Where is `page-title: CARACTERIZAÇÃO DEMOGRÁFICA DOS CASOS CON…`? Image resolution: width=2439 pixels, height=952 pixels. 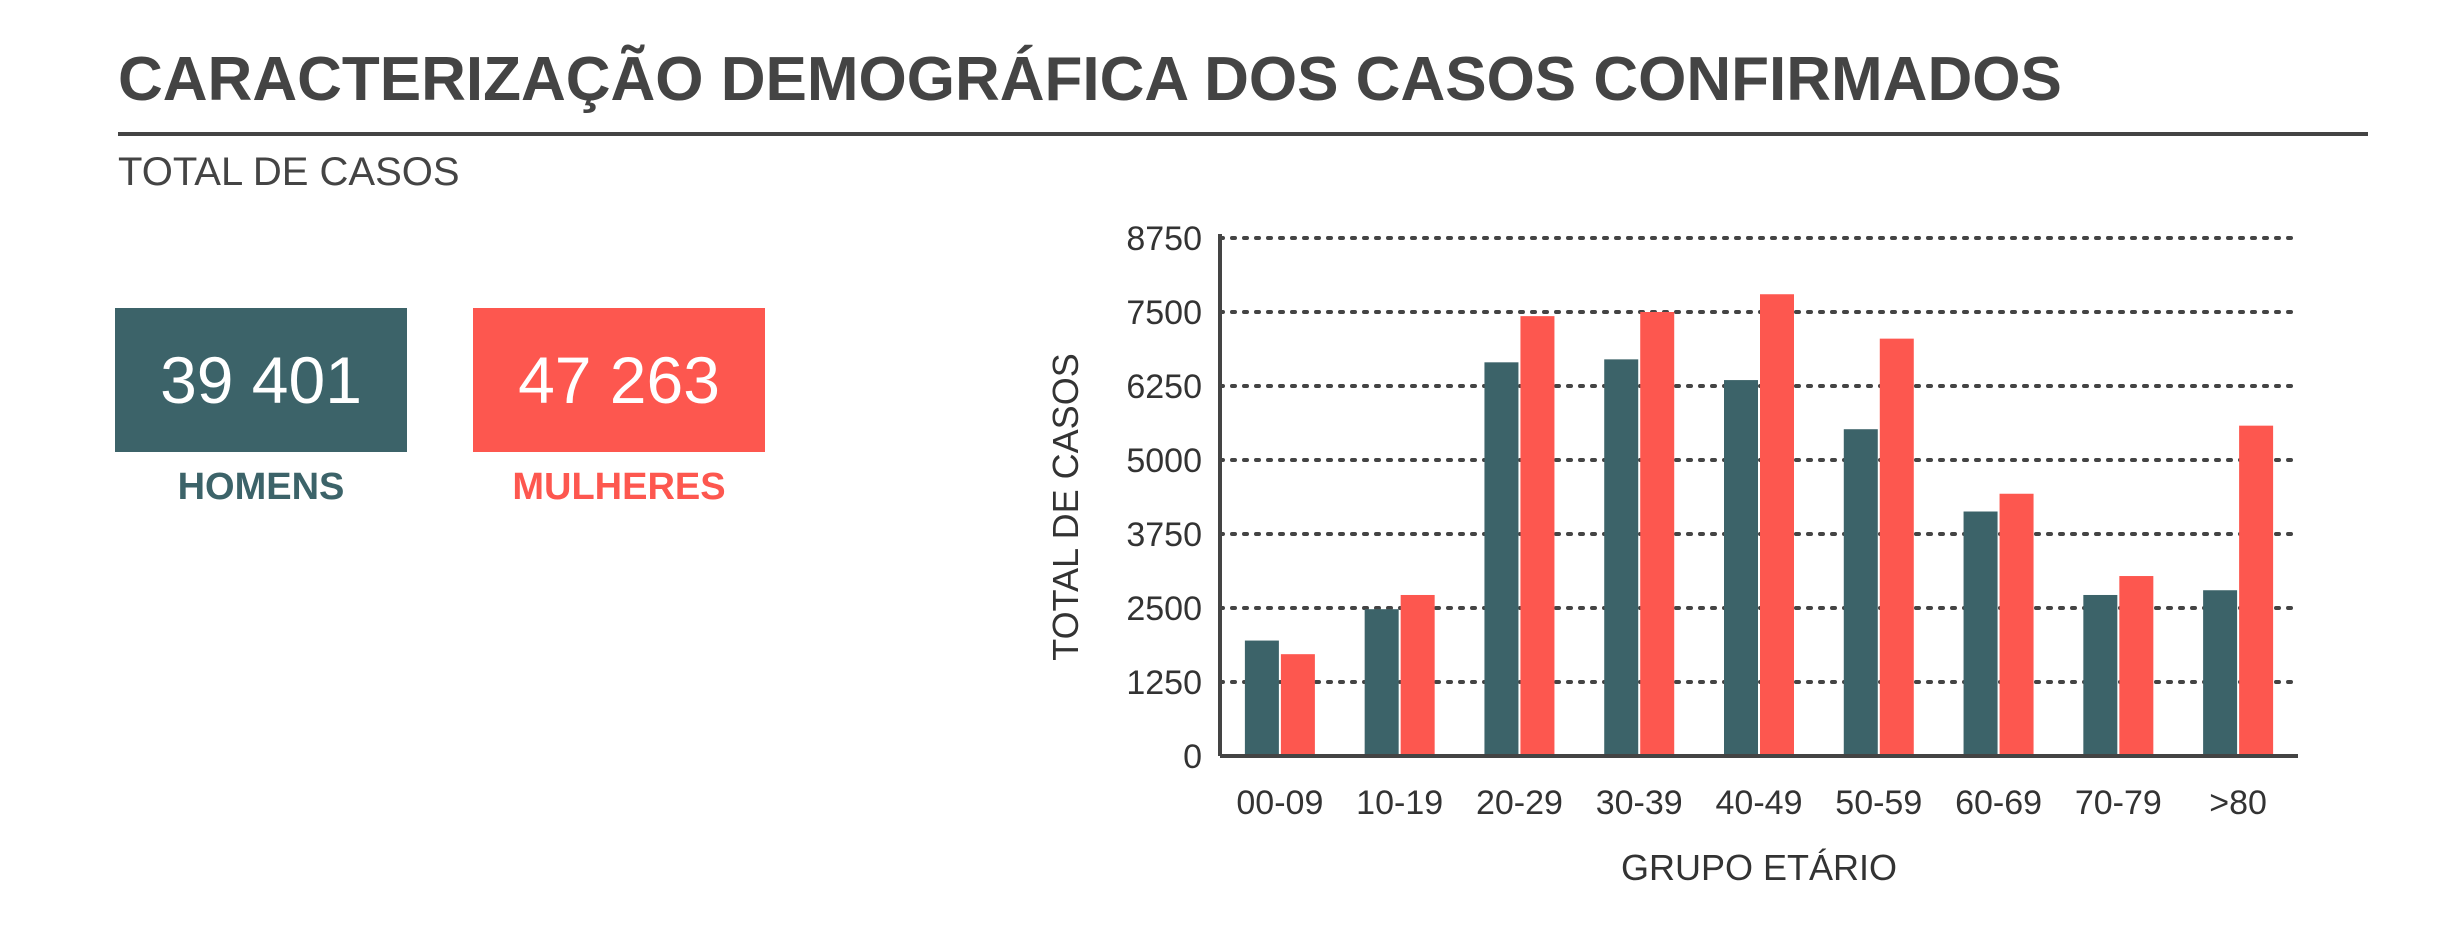 page-title: CARACTERIZAÇÃO DEMOGRÁFICA DOS CASOS CON… is located at coordinates (1090, 79).